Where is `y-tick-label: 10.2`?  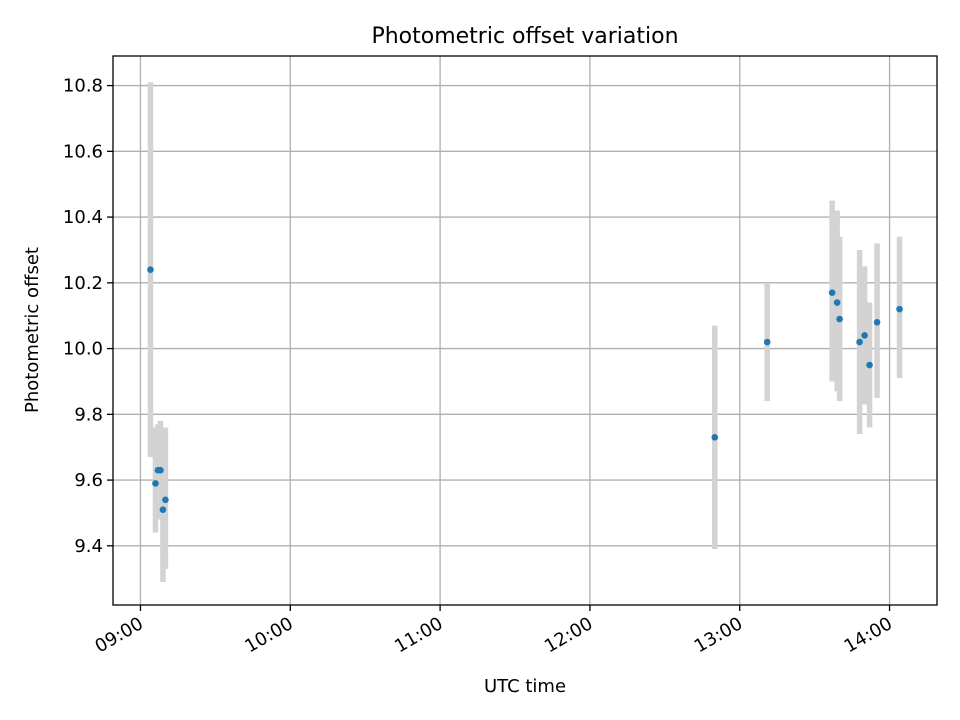 y-tick-label: 10.2 is located at coordinates (83, 283).